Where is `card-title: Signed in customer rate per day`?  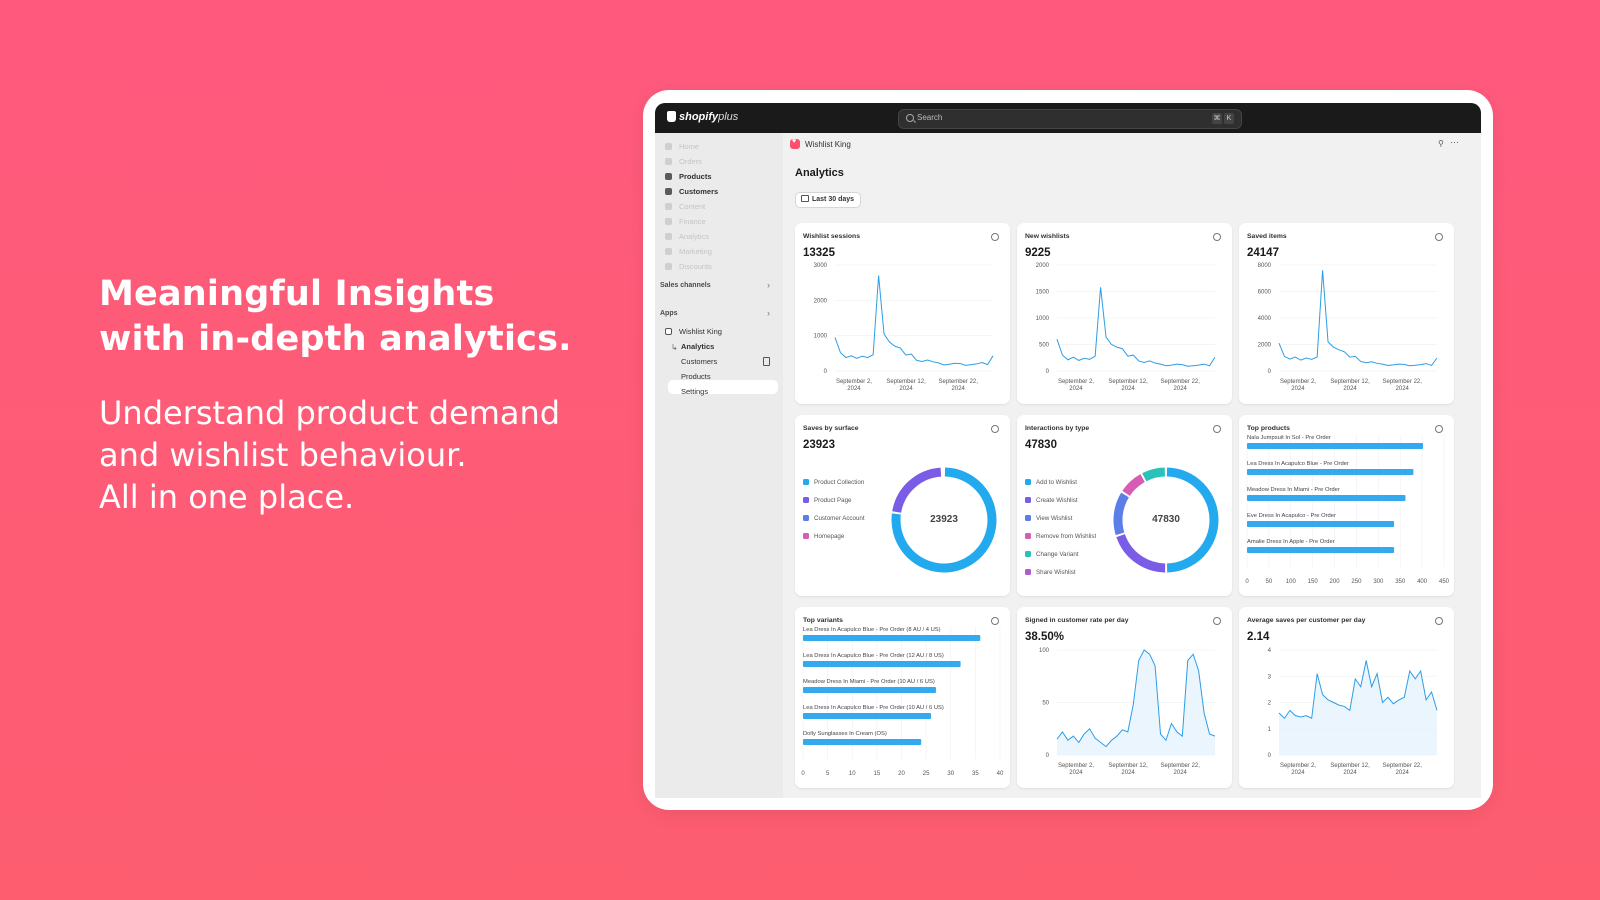 card-title: Signed in customer rate per day is located at coordinates (1077, 620).